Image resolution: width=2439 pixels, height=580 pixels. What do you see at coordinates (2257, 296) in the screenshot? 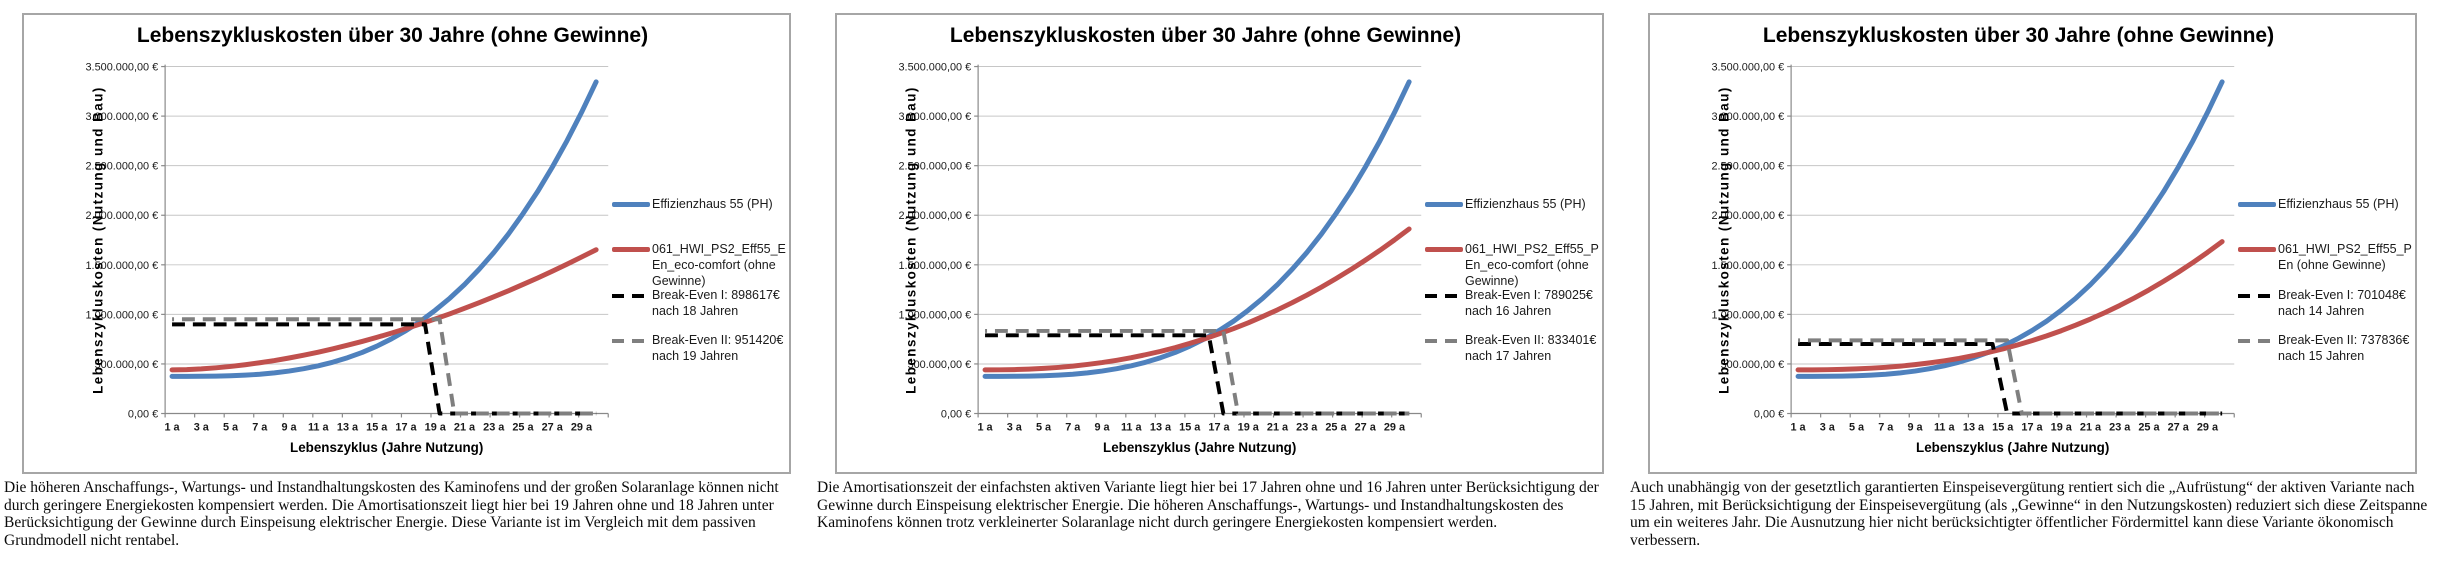
I see `black-dashed-swatch-icon` at bounding box center [2257, 296].